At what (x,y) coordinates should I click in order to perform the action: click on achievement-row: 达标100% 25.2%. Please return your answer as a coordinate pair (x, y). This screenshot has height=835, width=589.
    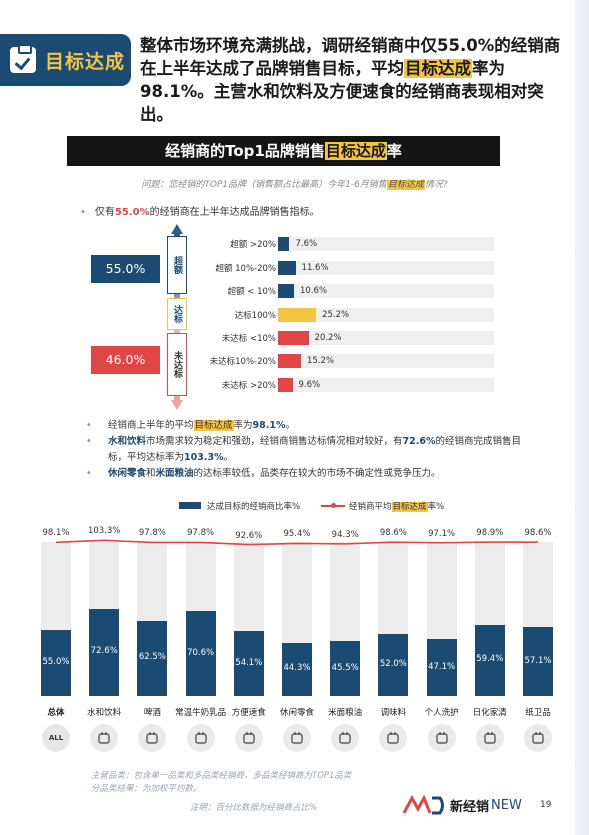
    Looking at the image, I should click on (345, 315).